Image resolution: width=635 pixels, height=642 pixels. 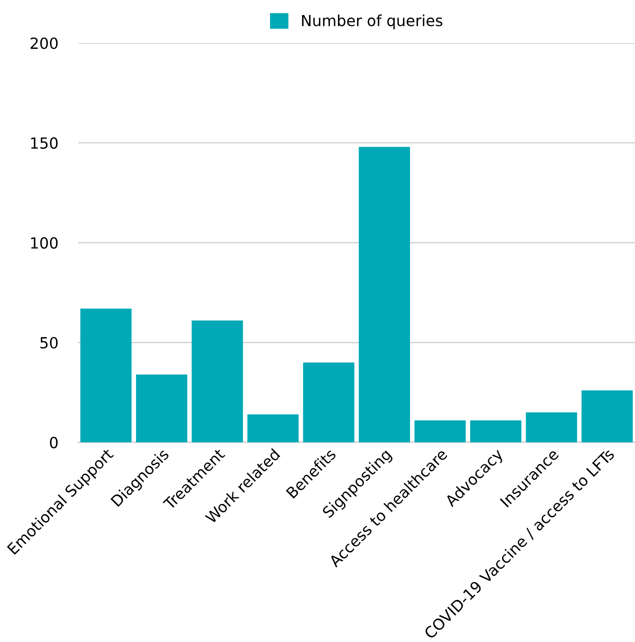 I want to click on y-tick-label: 100, so click(x=44, y=243).